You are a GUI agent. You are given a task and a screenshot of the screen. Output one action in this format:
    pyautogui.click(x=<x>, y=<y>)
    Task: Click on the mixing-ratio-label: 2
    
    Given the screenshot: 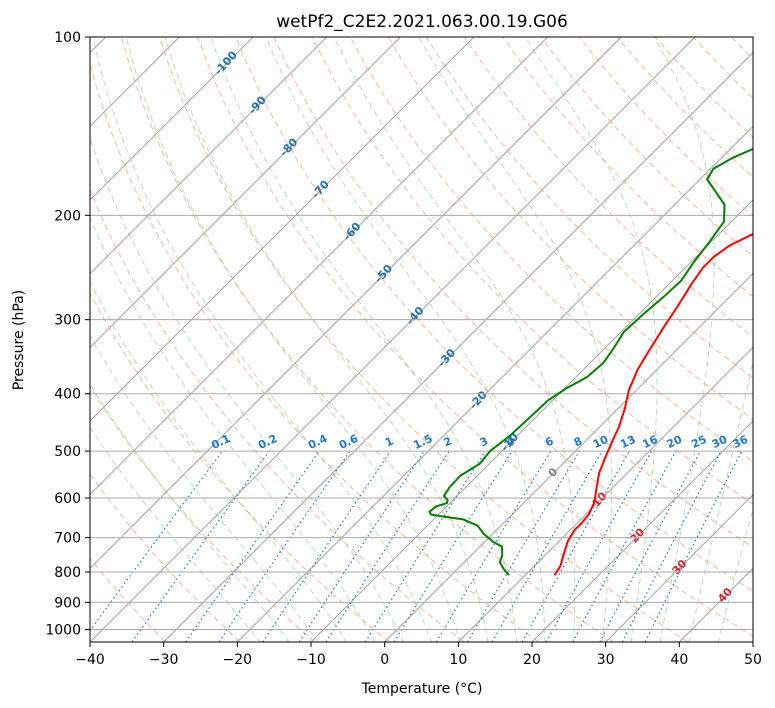 What is the action you would take?
    pyautogui.click(x=448, y=441)
    